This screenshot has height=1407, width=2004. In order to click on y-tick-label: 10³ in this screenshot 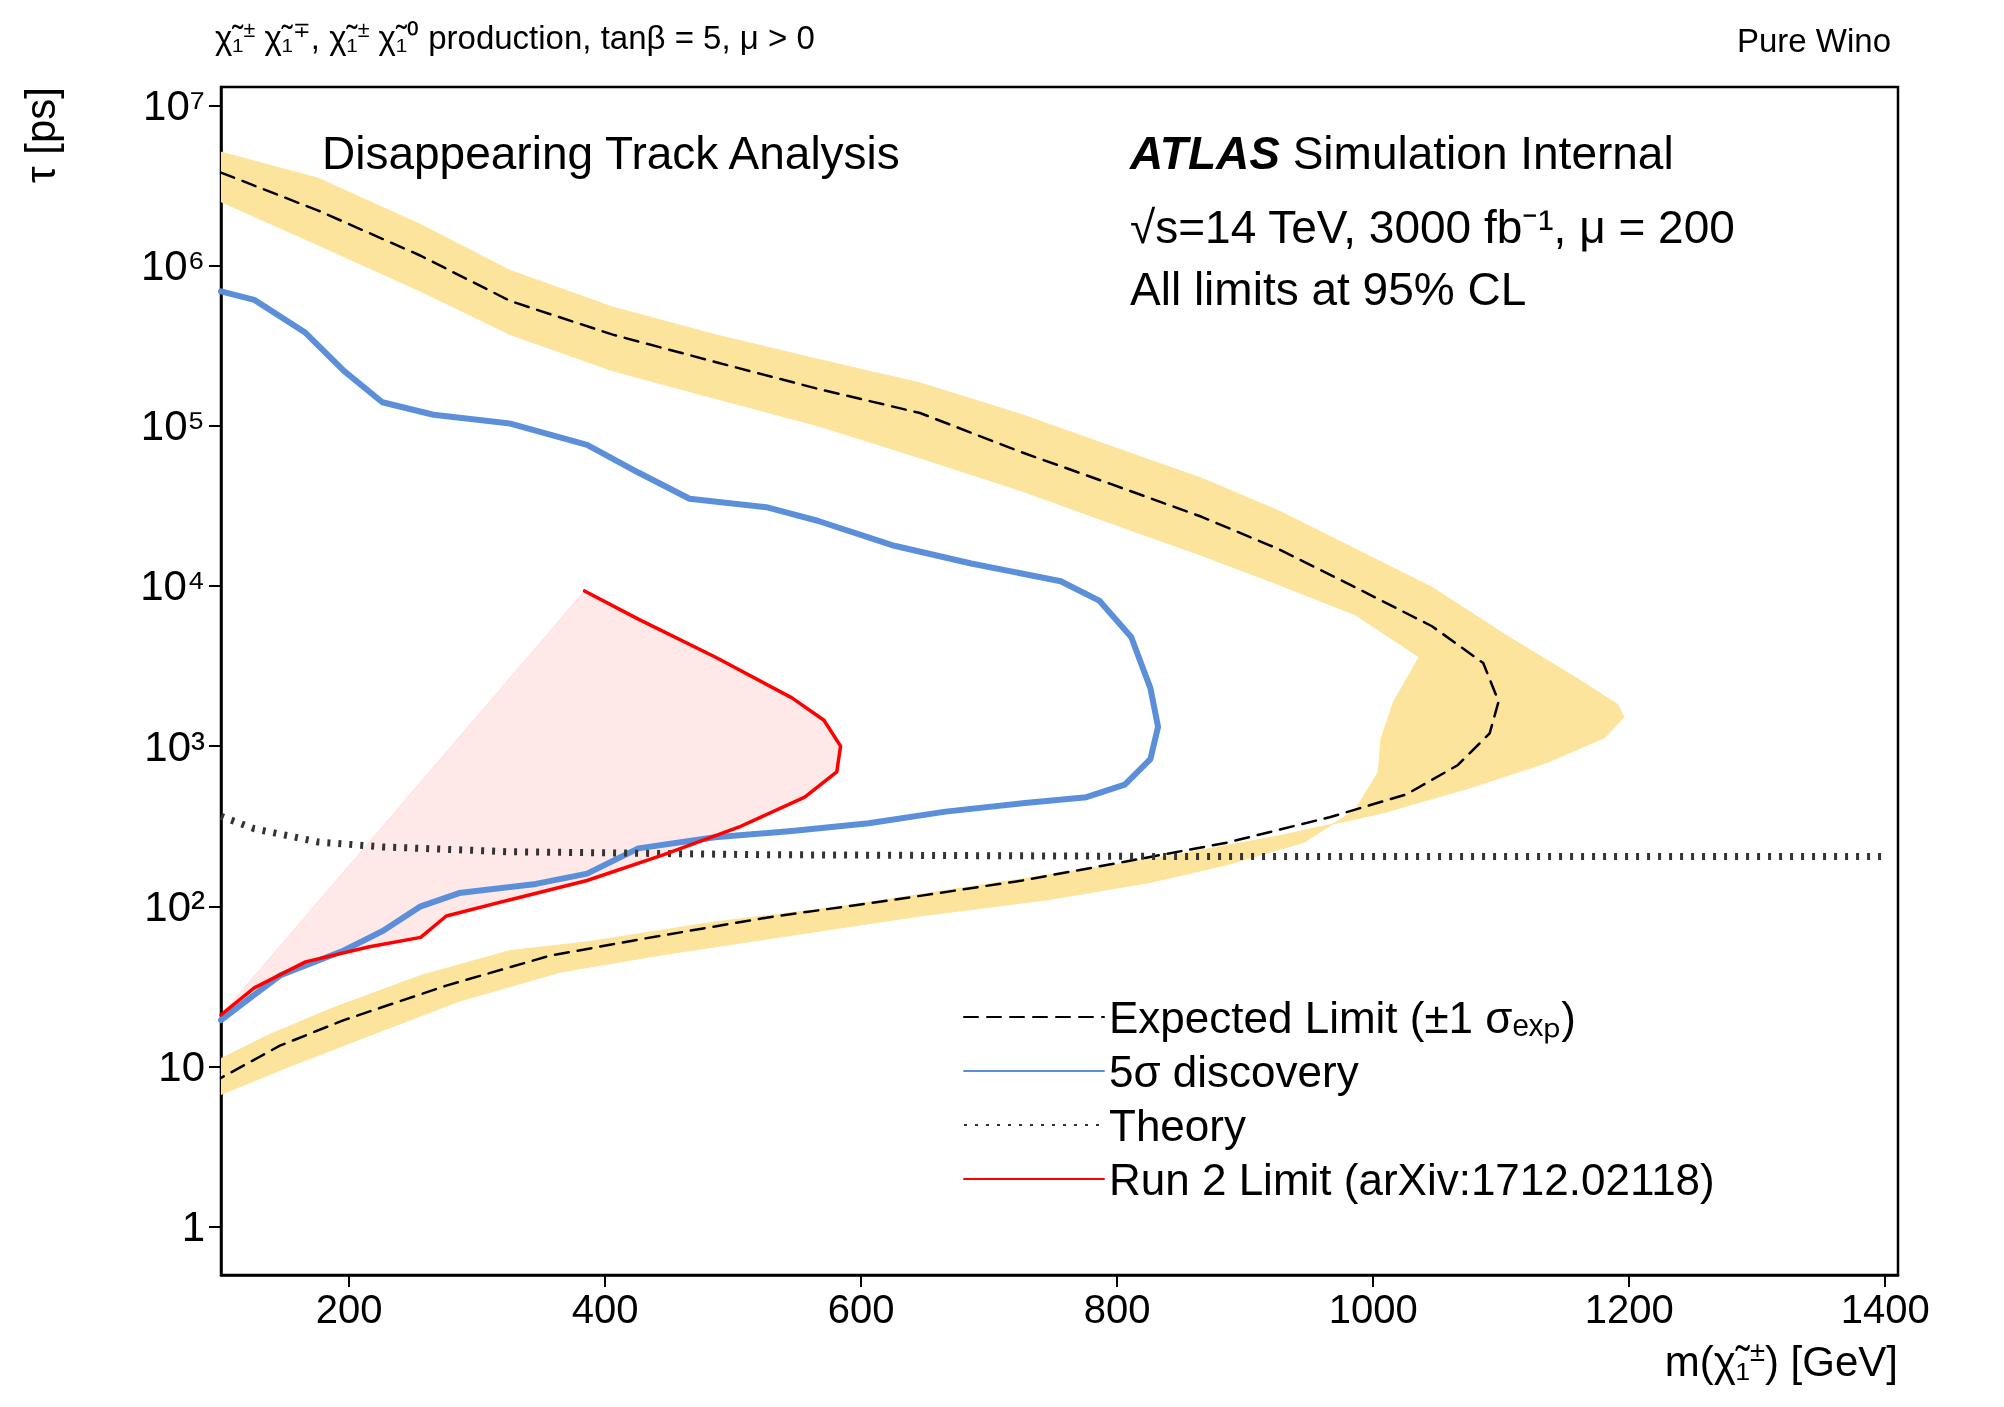, I will do `click(175, 746)`.